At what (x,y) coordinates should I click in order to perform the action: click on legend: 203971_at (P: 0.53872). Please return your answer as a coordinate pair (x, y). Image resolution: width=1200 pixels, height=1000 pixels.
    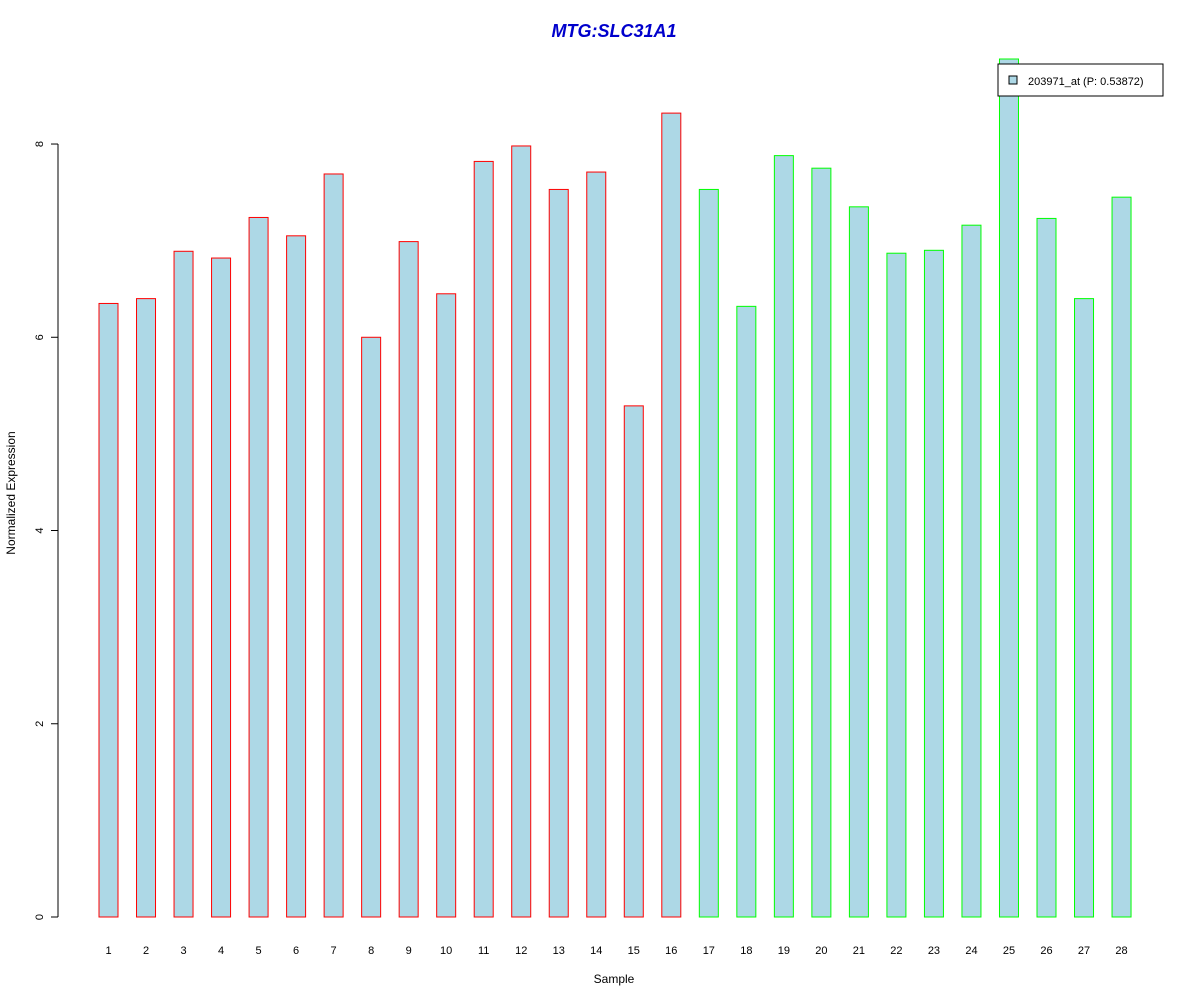
    Looking at the image, I should click on (1080, 80).